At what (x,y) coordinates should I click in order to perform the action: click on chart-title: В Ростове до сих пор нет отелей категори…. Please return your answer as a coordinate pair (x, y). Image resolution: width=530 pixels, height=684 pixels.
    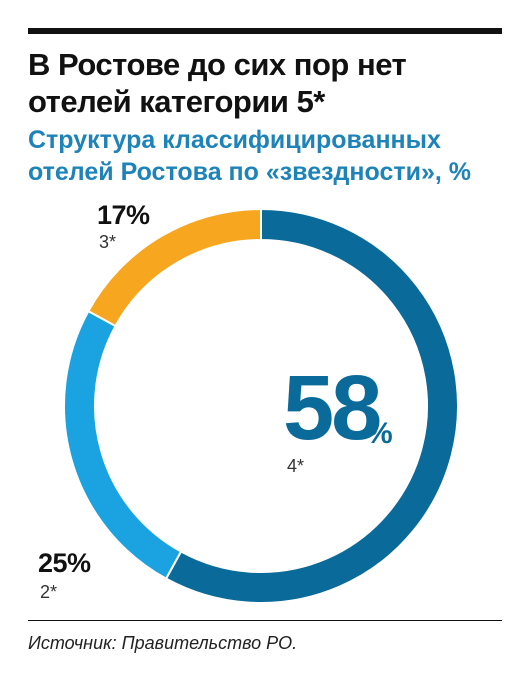
    Looking at the image, I should click on (217, 83).